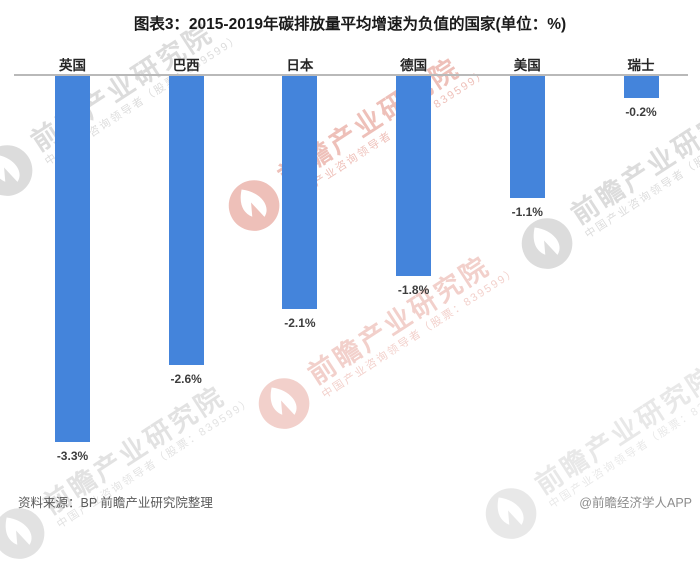  Describe the element at coordinates (527, 212) in the screenshot. I see `value-label-4: -1.1%` at that location.